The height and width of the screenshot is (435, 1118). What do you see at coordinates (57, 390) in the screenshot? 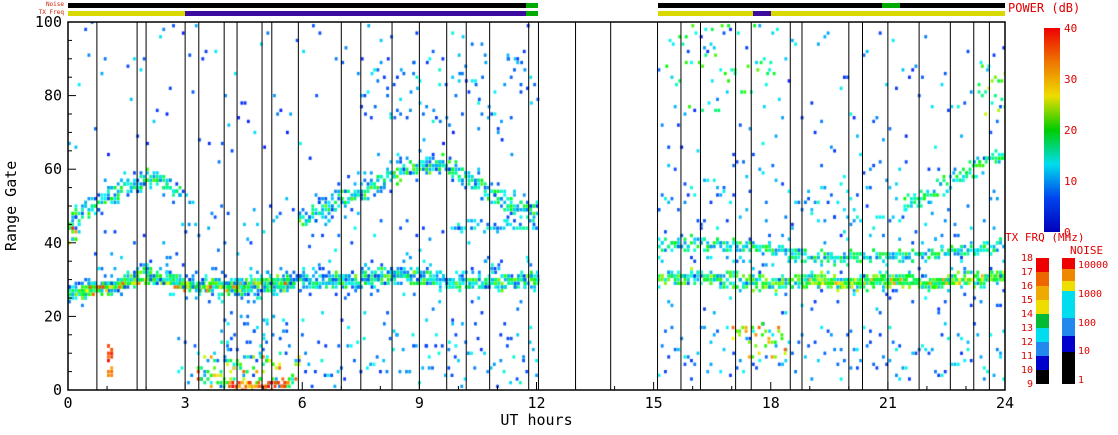
I see `y-tick-label: 0` at bounding box center [57, 390].